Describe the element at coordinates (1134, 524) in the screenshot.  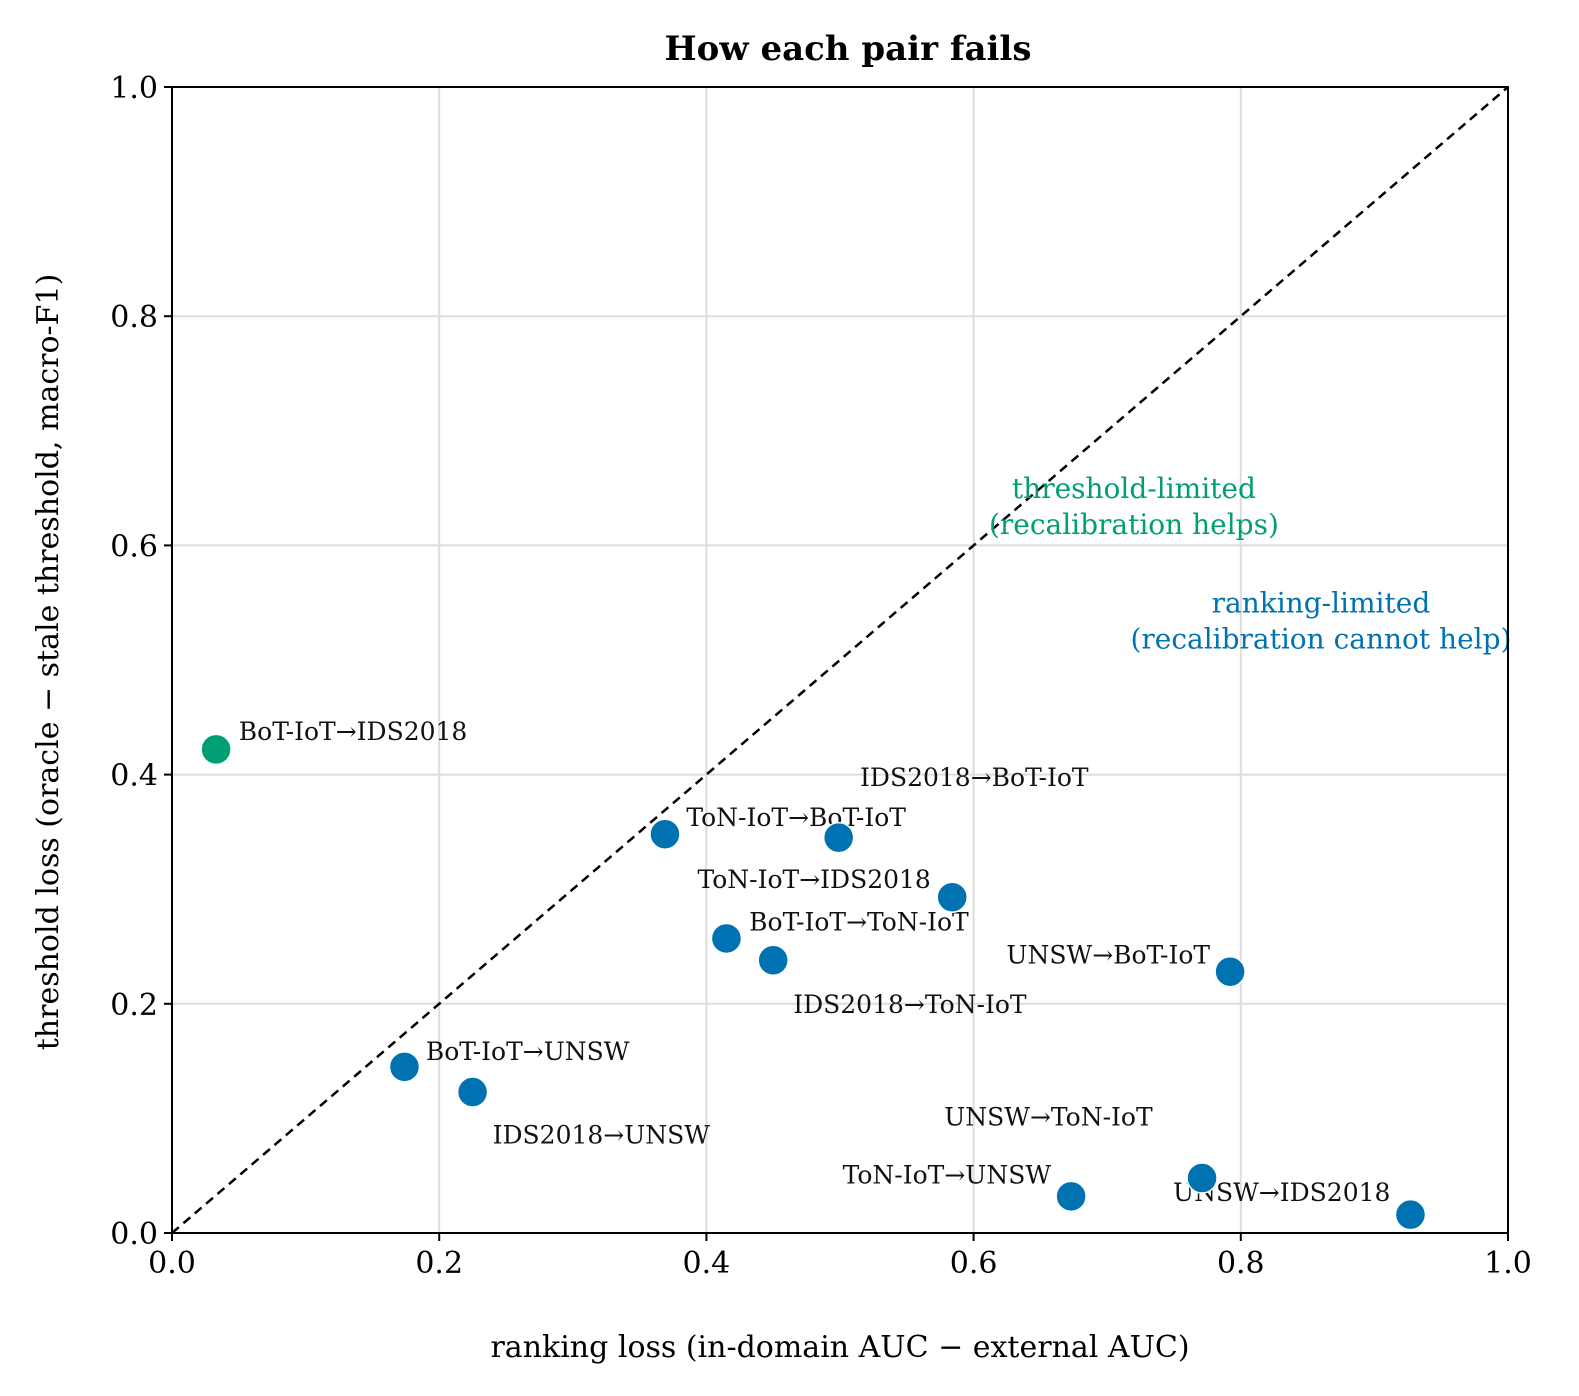
I see `region-label-line: (recalibration helps)` at that location.